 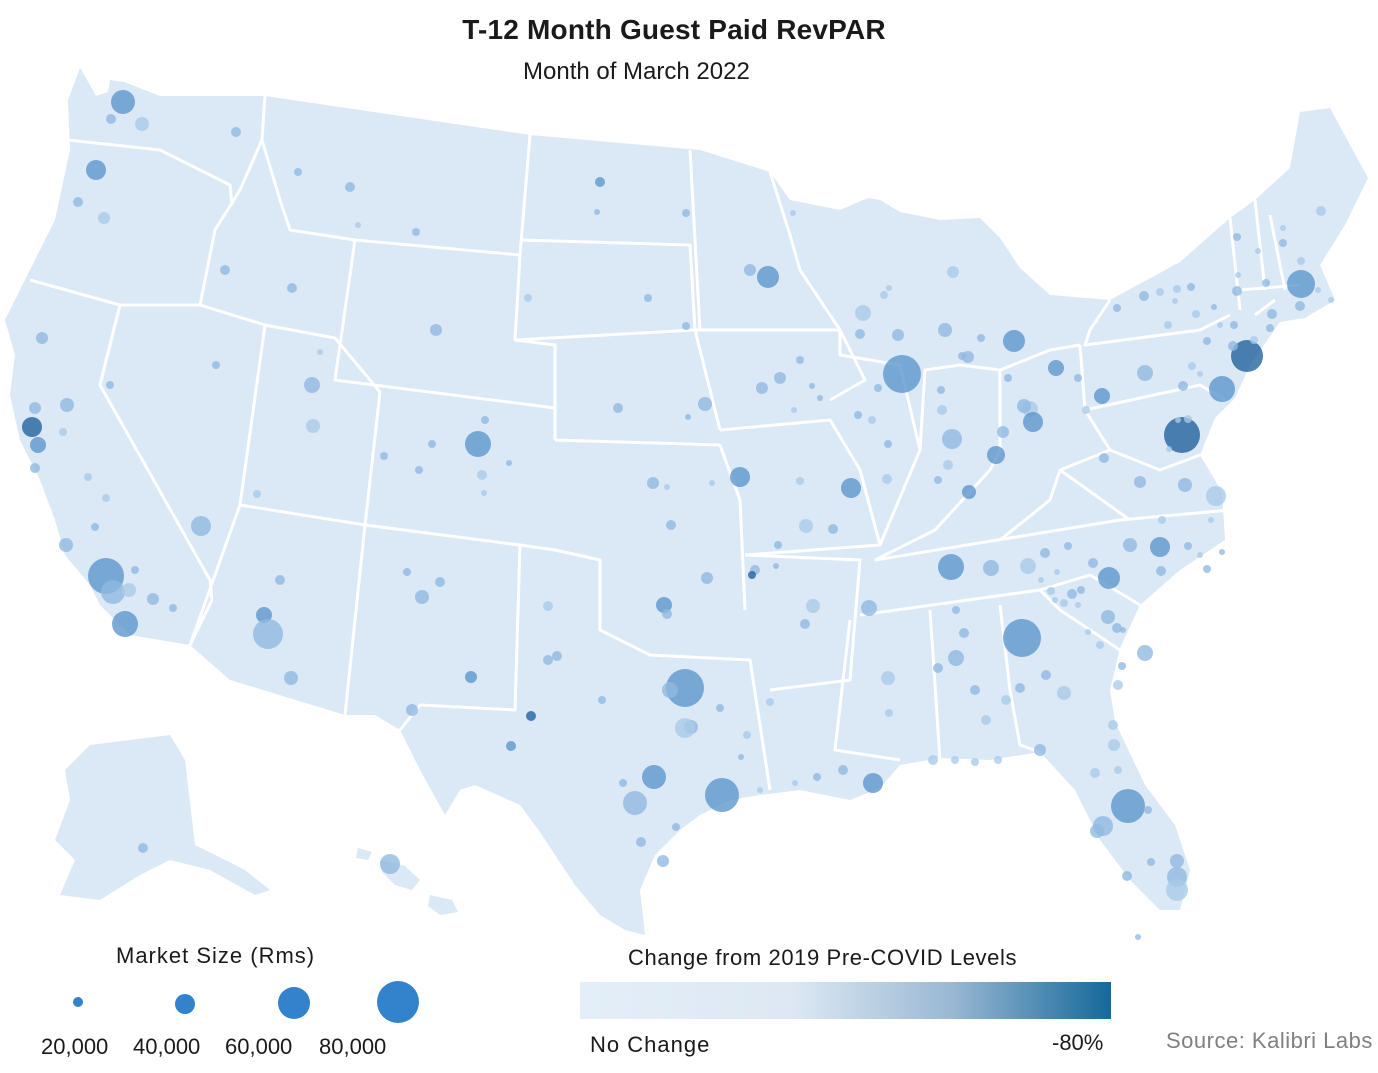 I want to click on color-gradient-bar, so click(x=845, y=1000).